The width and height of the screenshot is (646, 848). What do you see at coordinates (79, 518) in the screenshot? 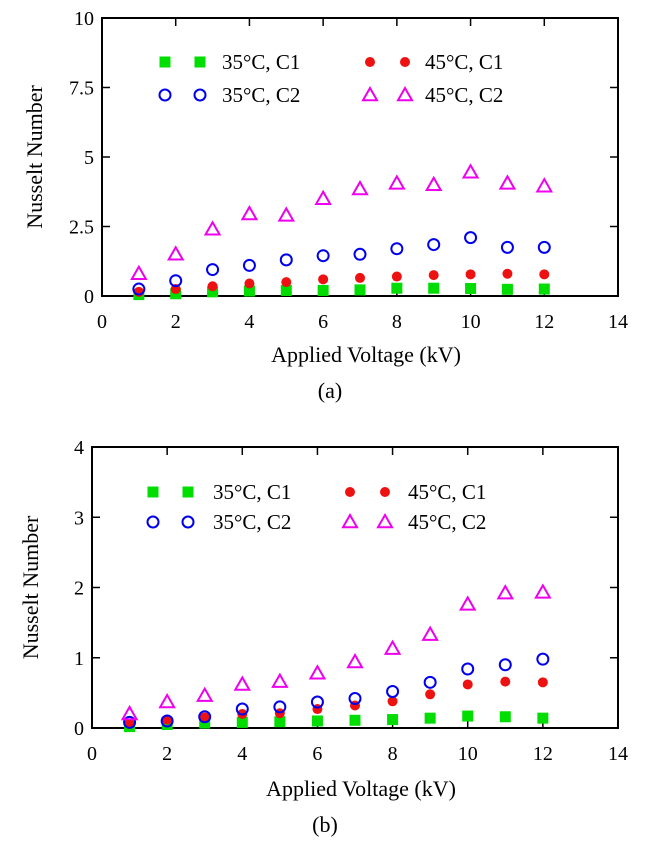
I see `y-tick-label: 3` at bounding box center [79, 518].